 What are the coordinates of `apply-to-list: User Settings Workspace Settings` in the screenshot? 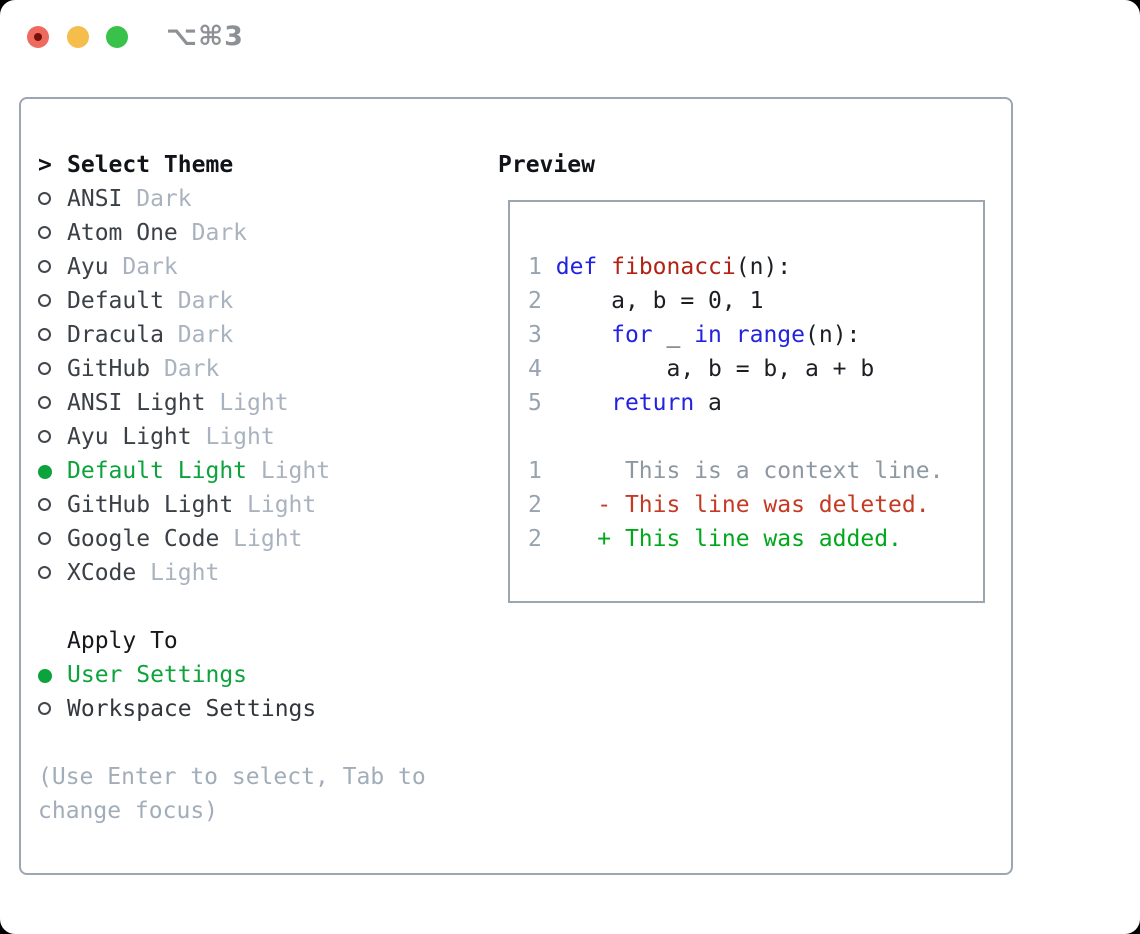 It's located at (232, 692).